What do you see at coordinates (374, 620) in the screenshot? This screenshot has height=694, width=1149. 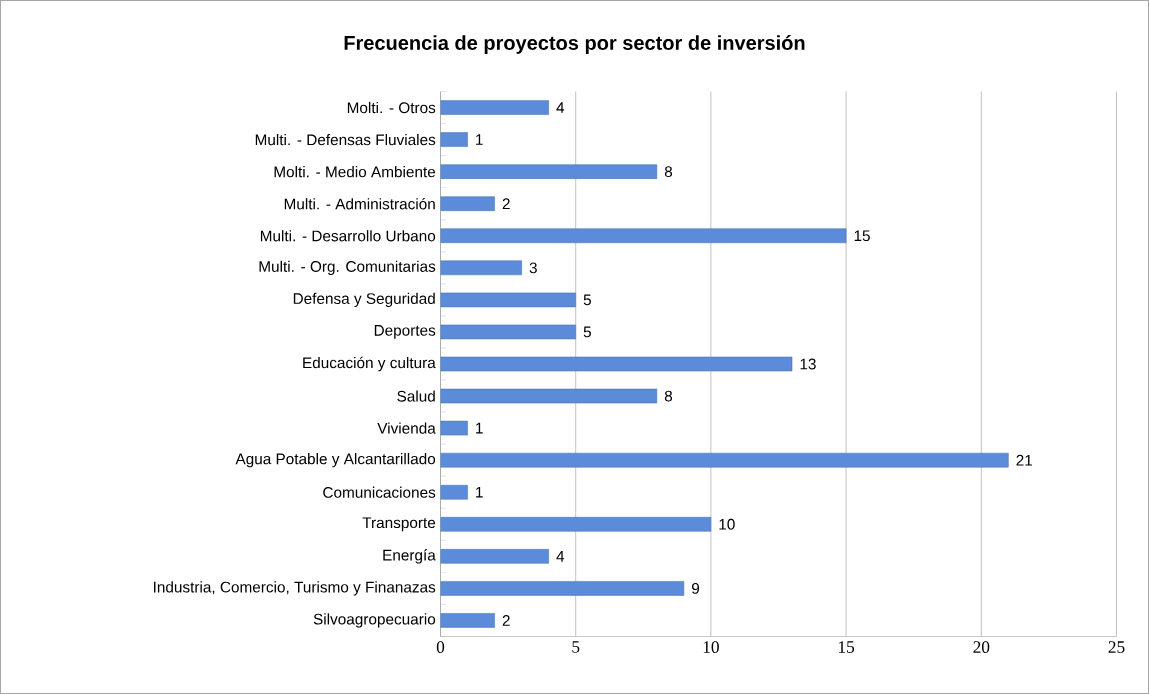 I see `y-tick-label: Silvoagropecuario` at bounding box center [374, 620].